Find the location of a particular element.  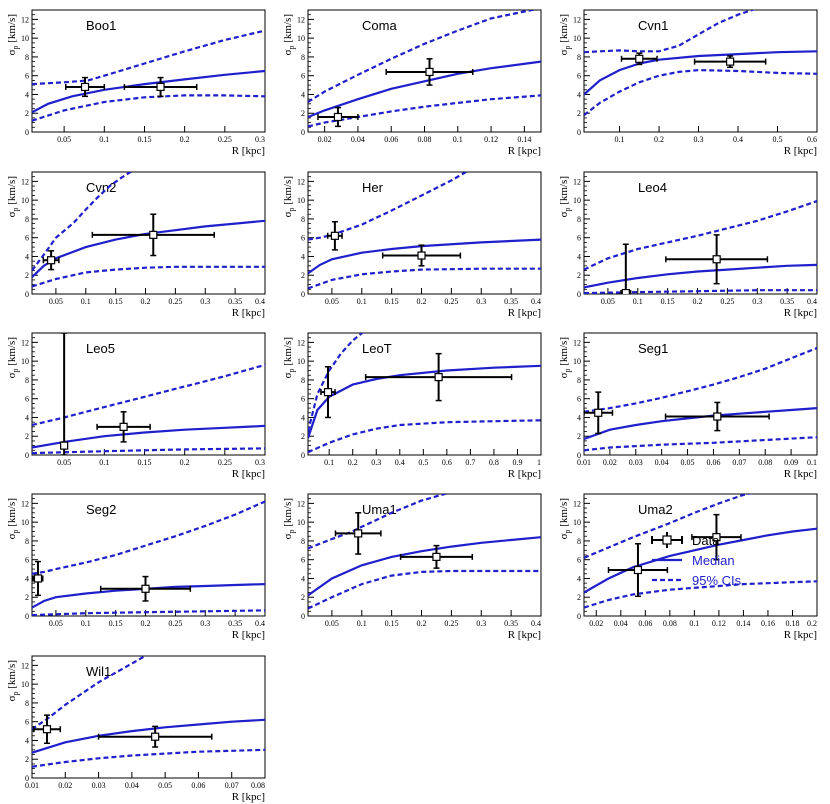

panel-title: Leo4 is located at coordinates (652, 187).